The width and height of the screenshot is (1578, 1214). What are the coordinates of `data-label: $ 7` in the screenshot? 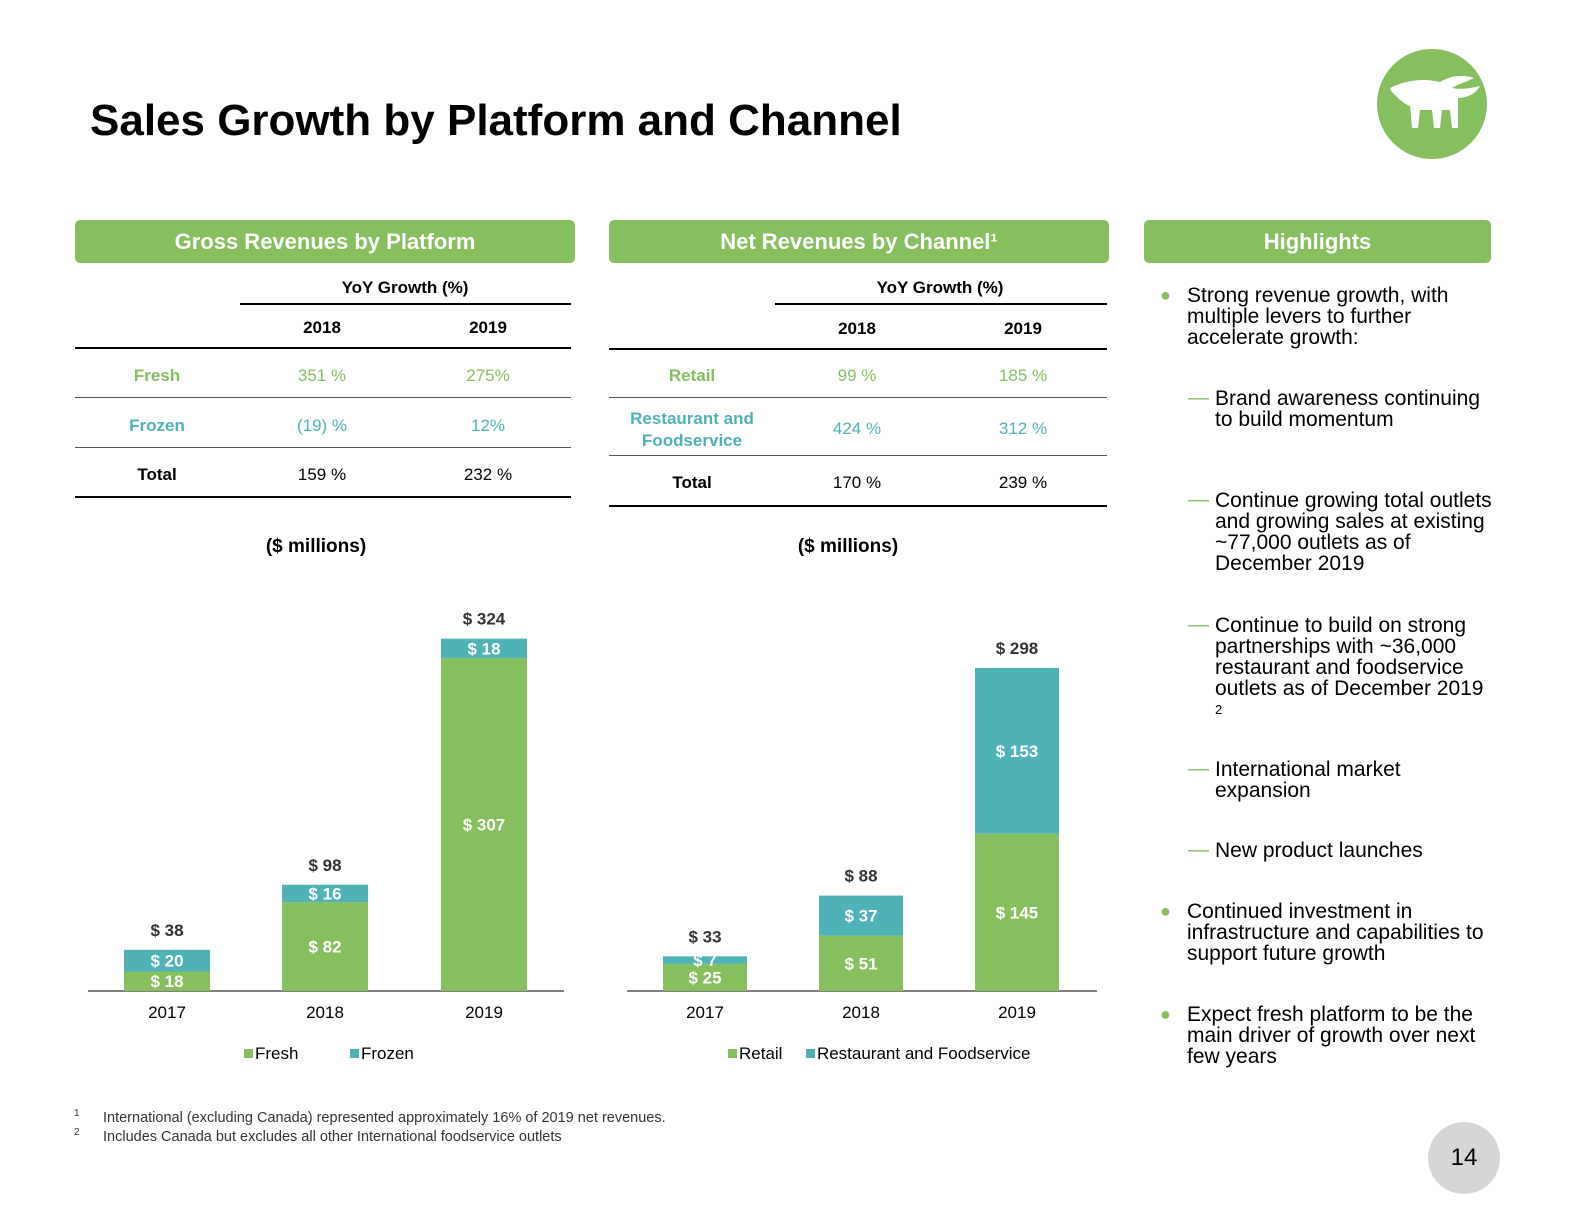 It's located at (705, 960).